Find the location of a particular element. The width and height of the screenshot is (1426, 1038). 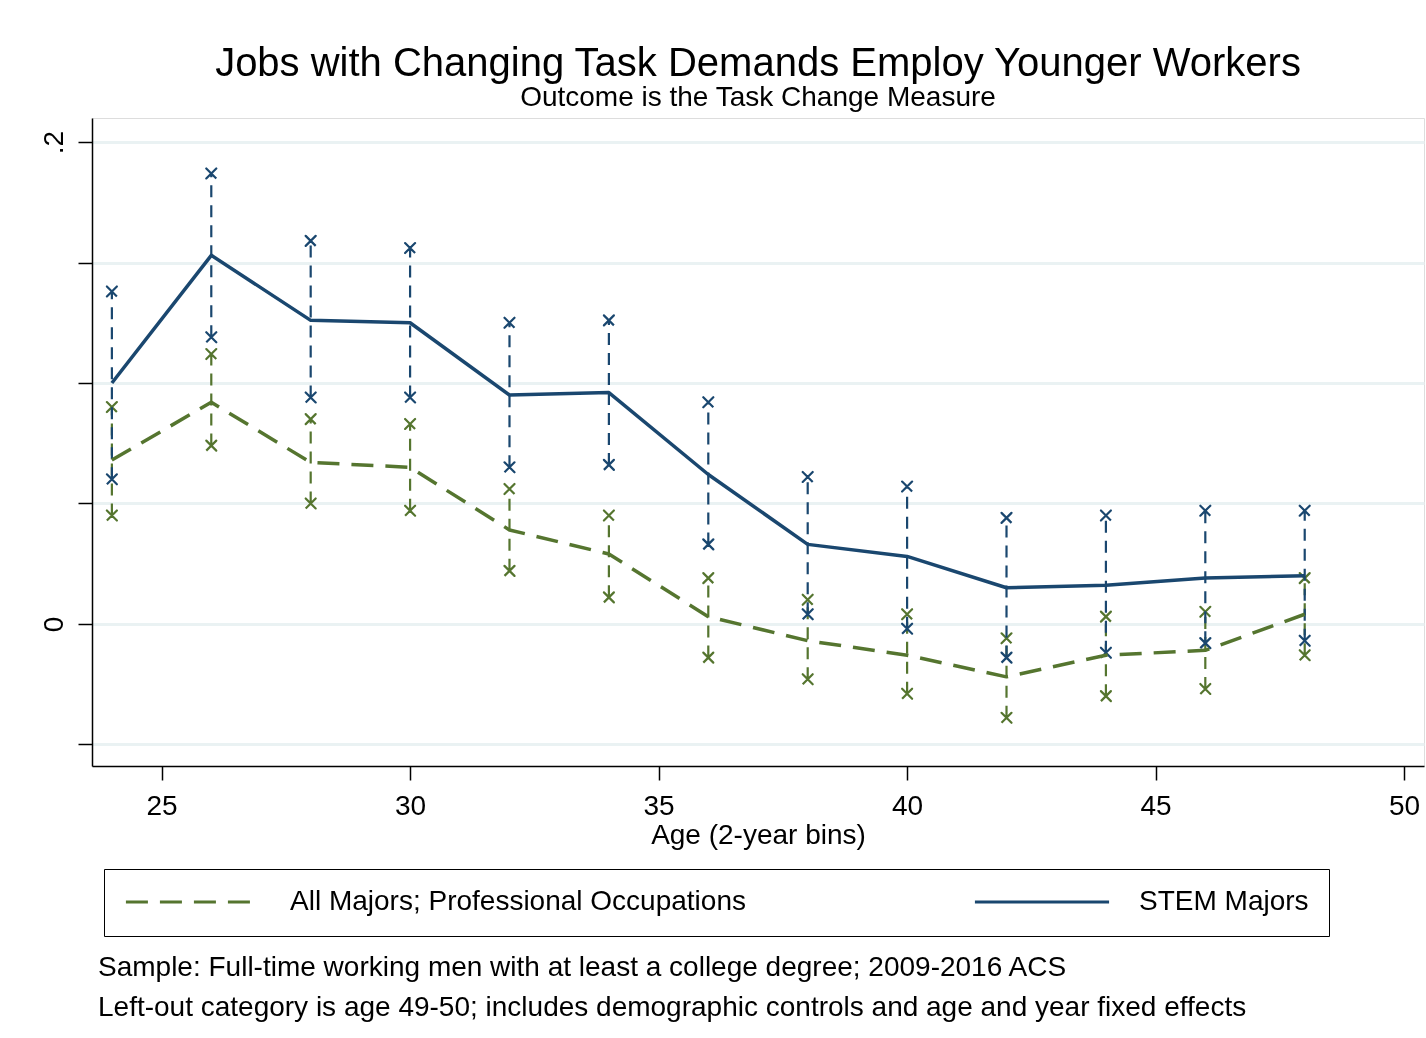

y-tick-label: .2 is located at coordinates (53, 142).